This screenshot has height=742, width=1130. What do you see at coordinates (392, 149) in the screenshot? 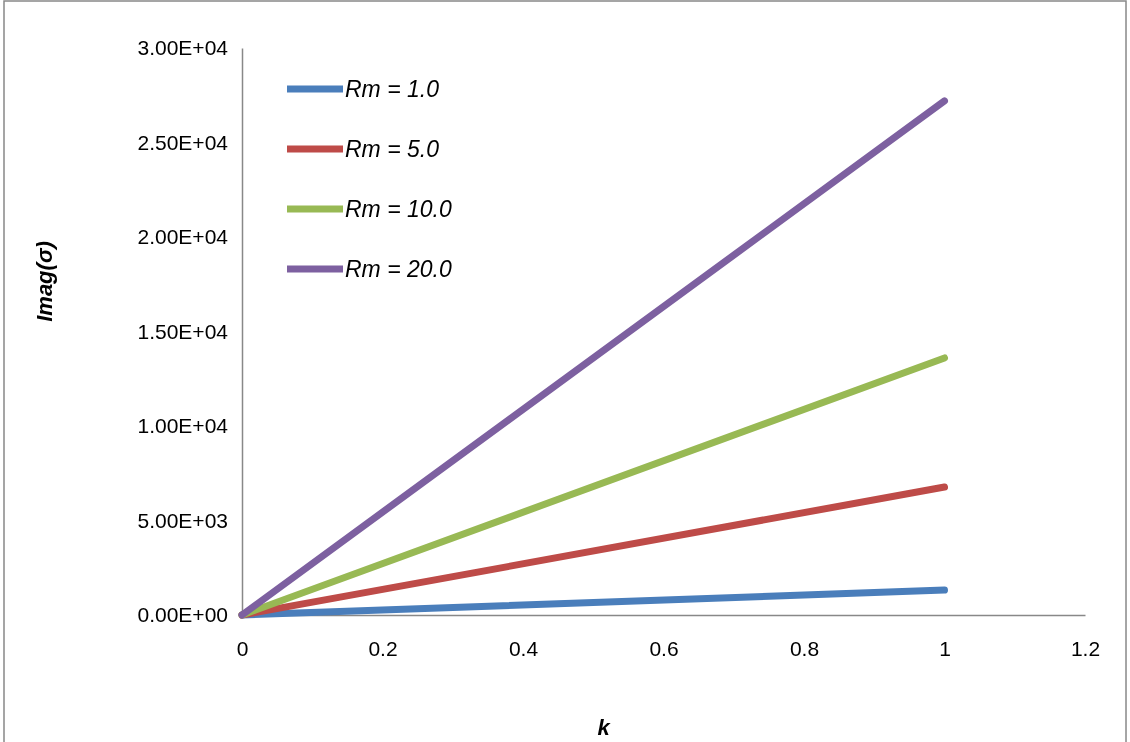
I see `legend-label: Rm = 5.0` at bounding box center [392, 149].